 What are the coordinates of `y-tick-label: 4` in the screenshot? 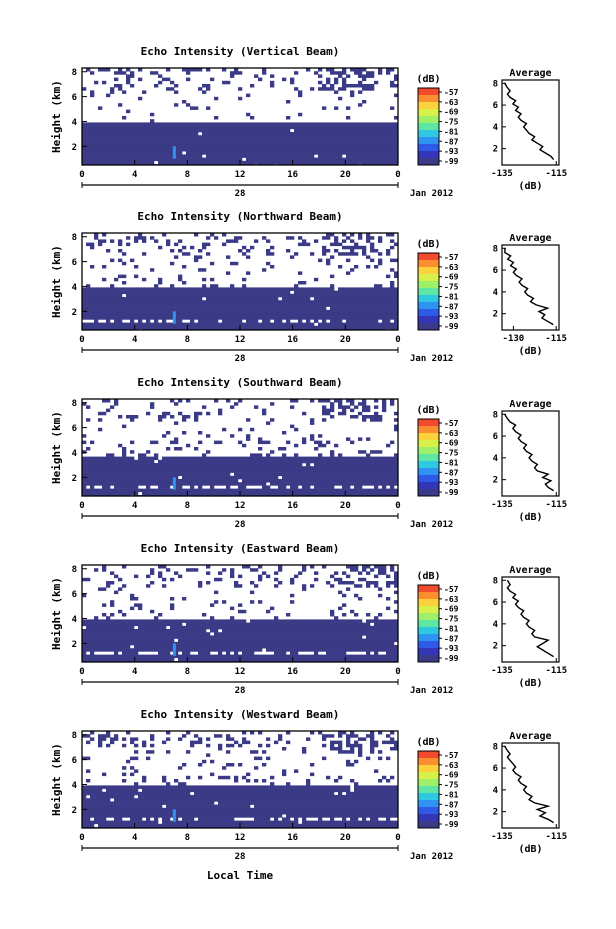 It's located at (75, 288).